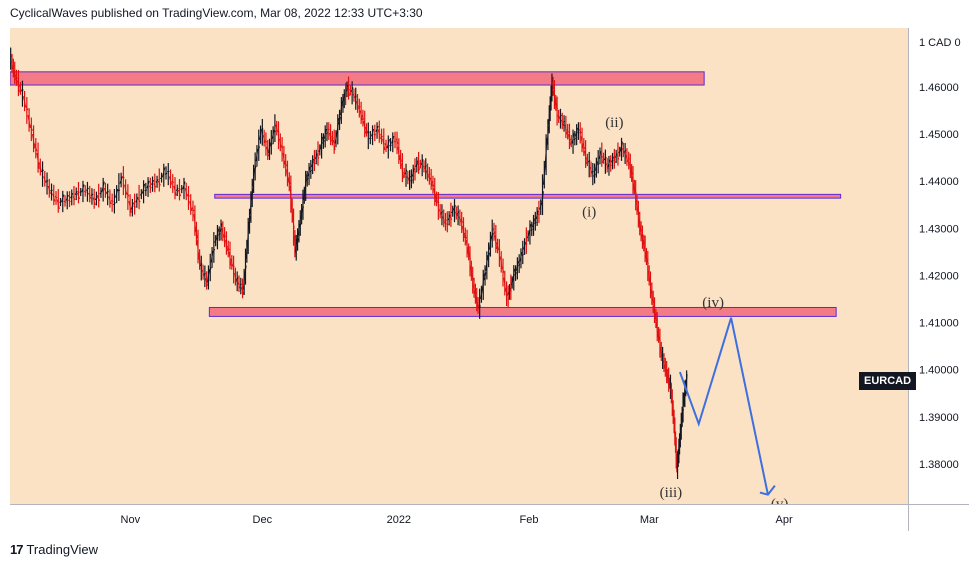 The height and width of the screenshot is (568, 977). What do you see at coordinates (784, 520) in the screenshot?
I see `x-tick-label: Apr` at bounding box center [784, 520].